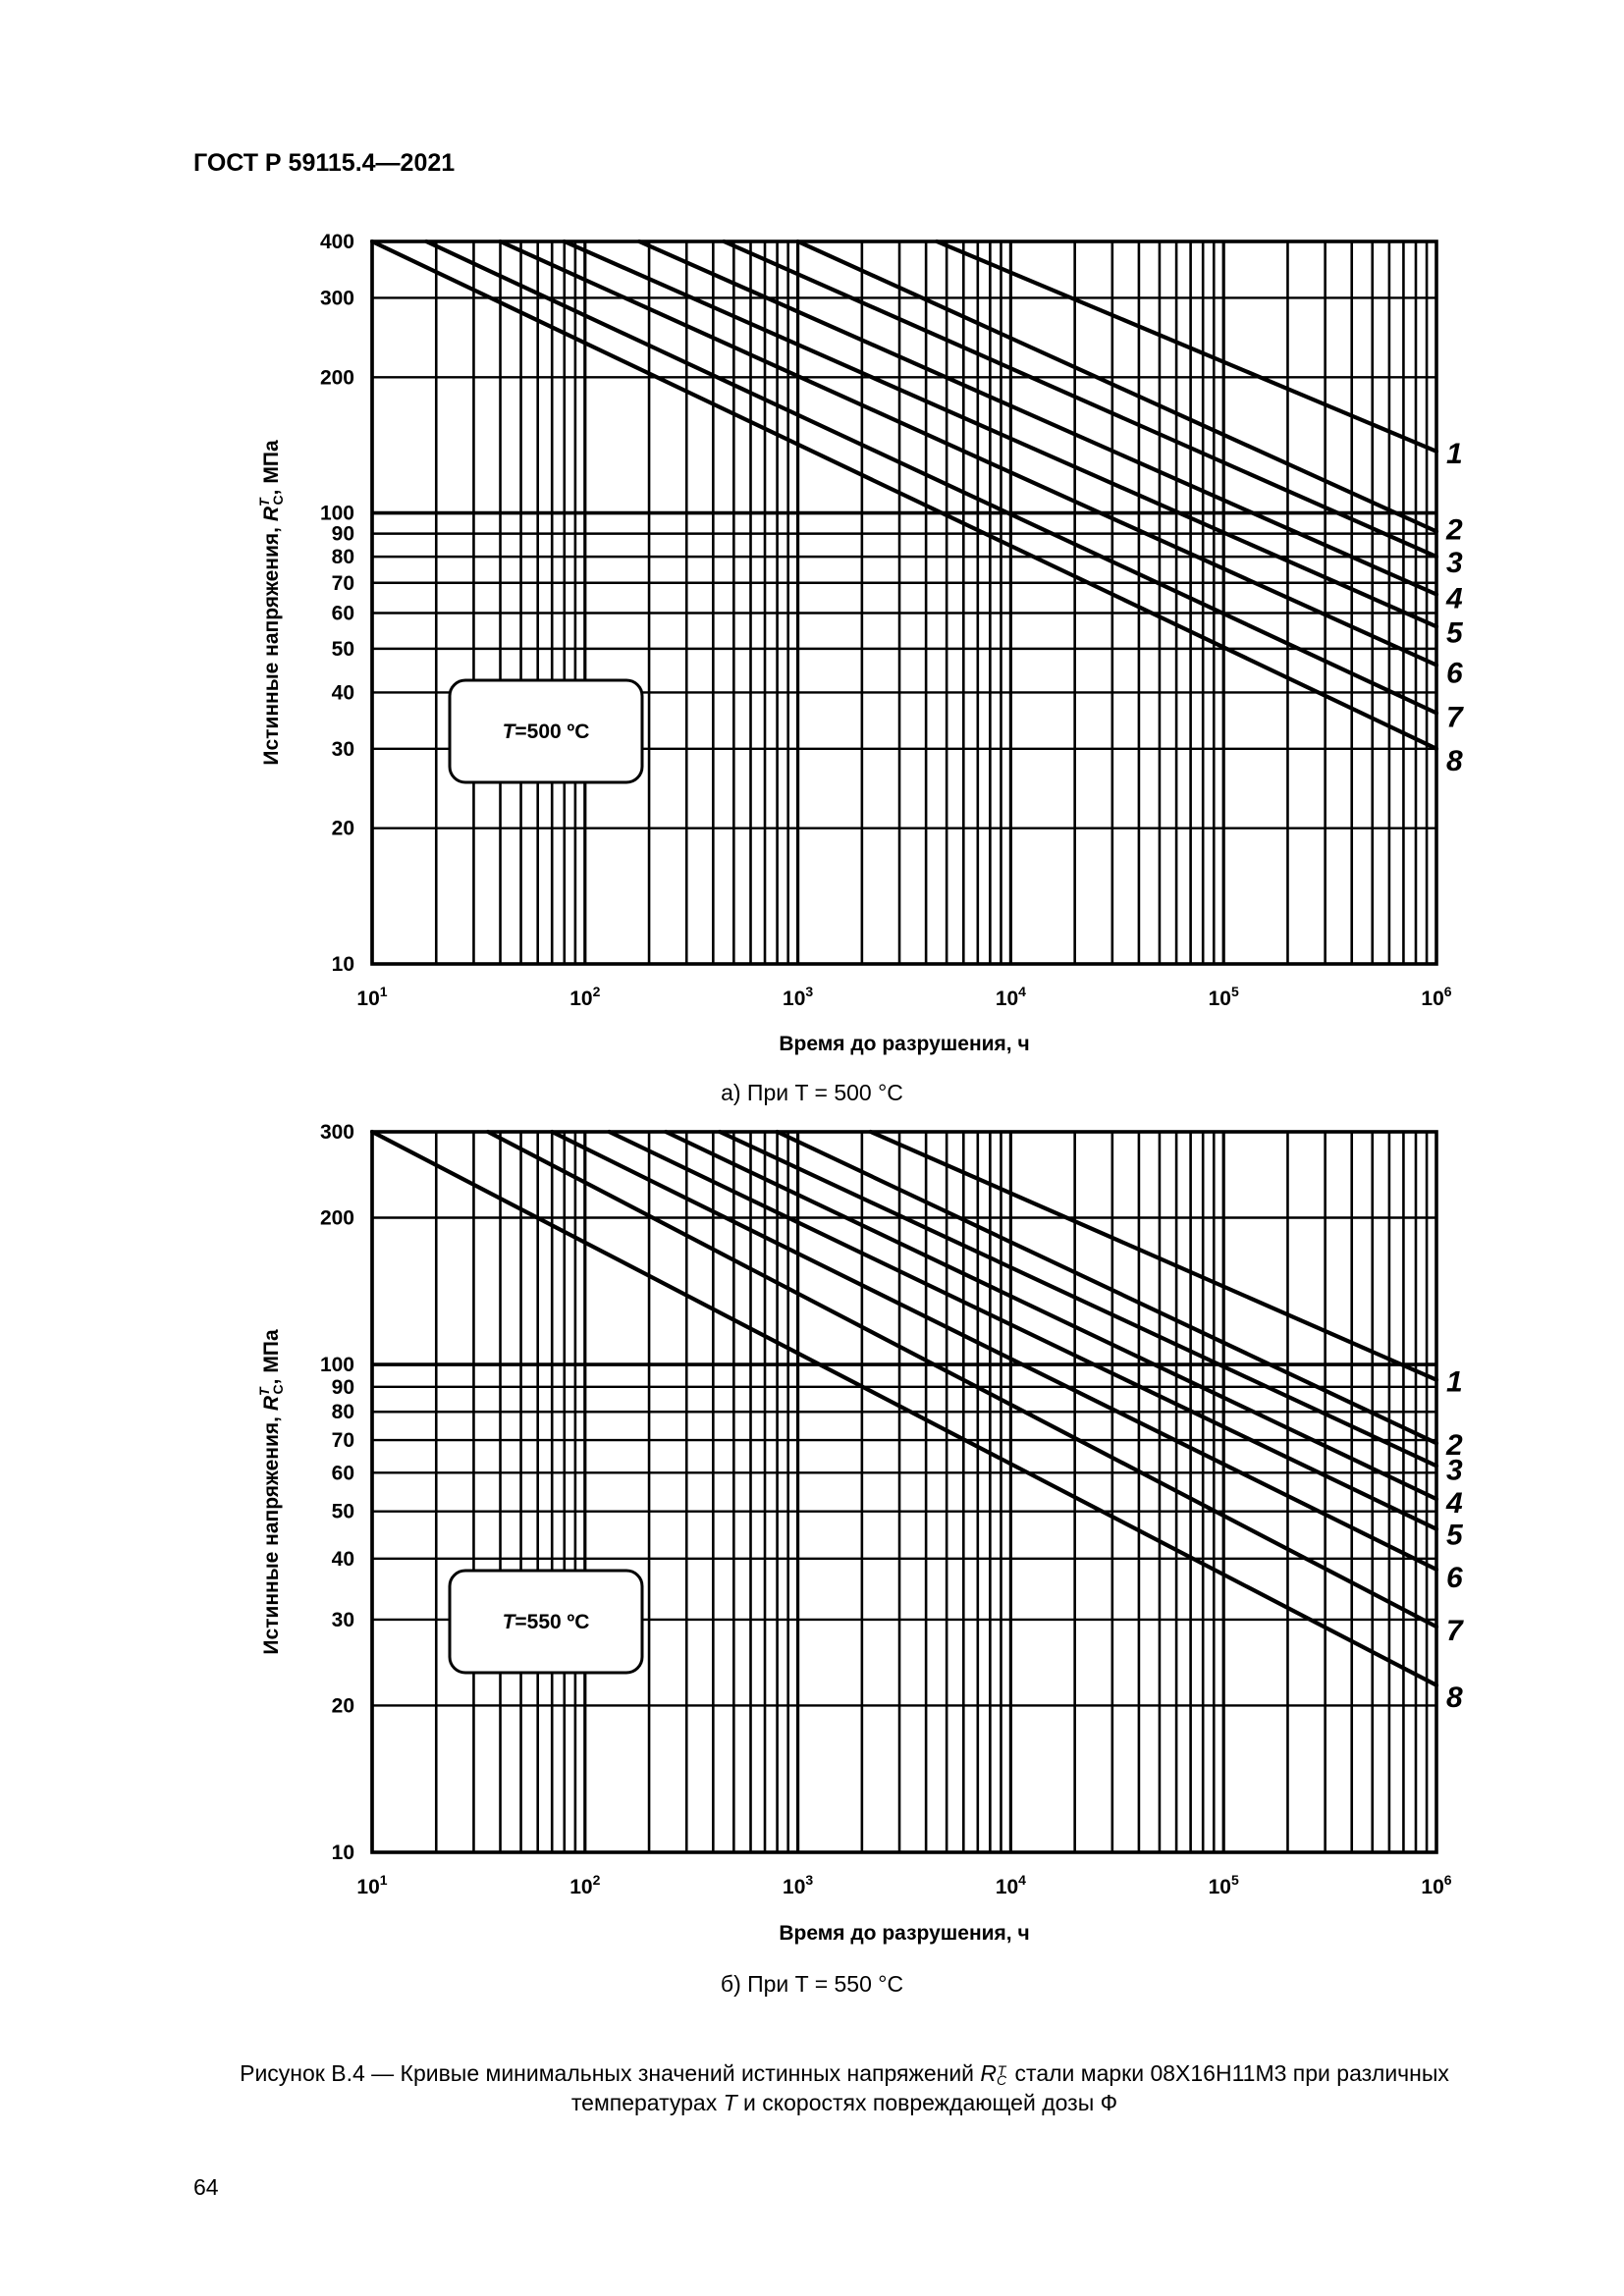 The image size is (1624, 2296). I want to click on chart-b-caption: б) При T = 550 °C, so click(812, 1984).